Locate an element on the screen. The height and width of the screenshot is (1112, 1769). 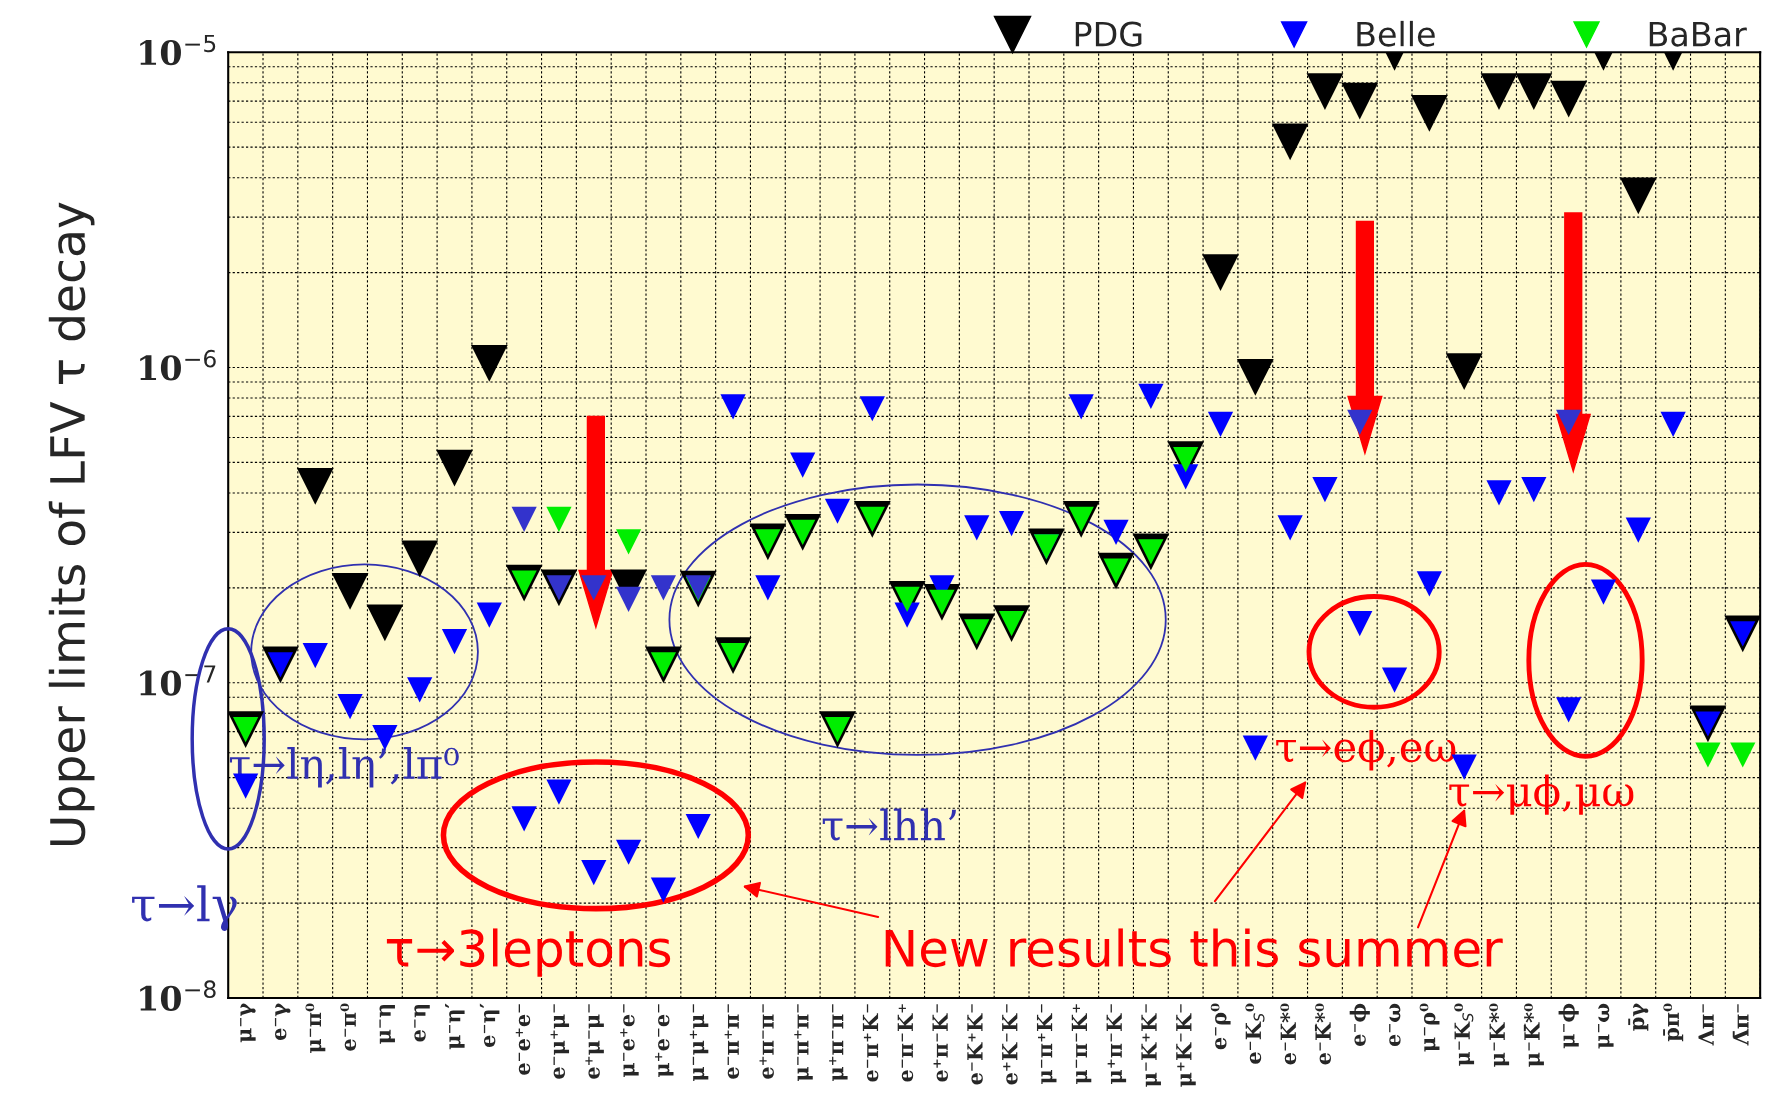
x-tick-label: μ⁻π⁺K⁻ is located at coordinates (1046, 1044).